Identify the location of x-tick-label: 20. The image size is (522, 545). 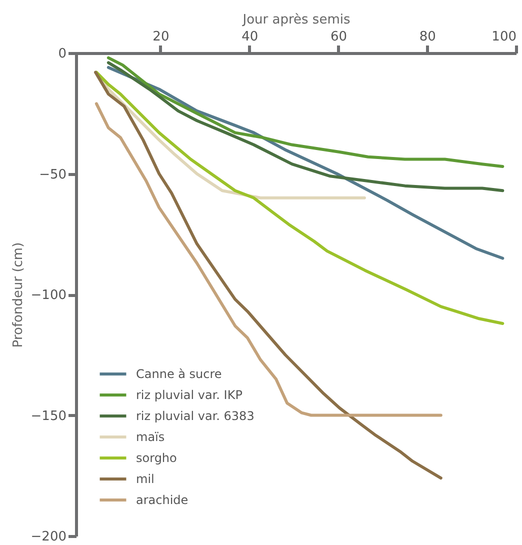
(161, 37).